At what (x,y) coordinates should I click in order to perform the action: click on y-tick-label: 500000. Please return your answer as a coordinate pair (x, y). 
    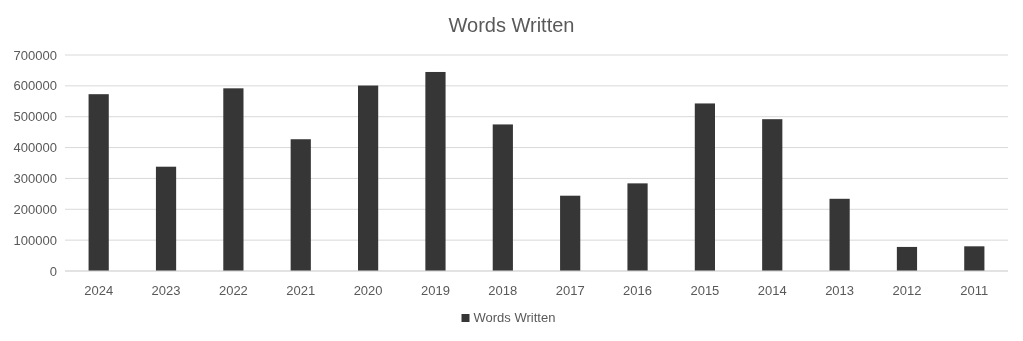
    Looking at the image, I should click on (35, 117).